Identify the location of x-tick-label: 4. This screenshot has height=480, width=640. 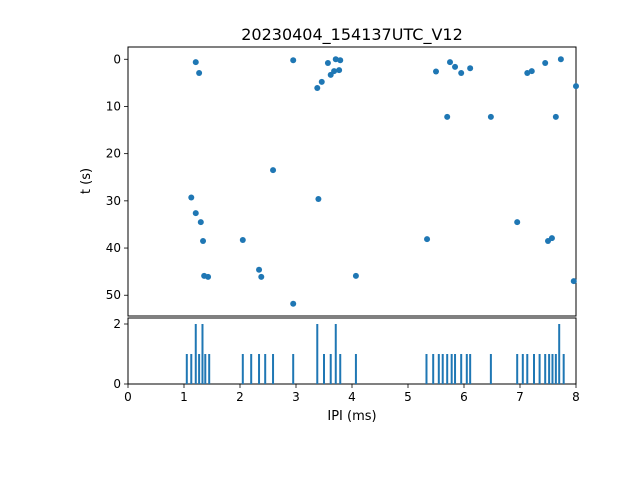
(352, 397).